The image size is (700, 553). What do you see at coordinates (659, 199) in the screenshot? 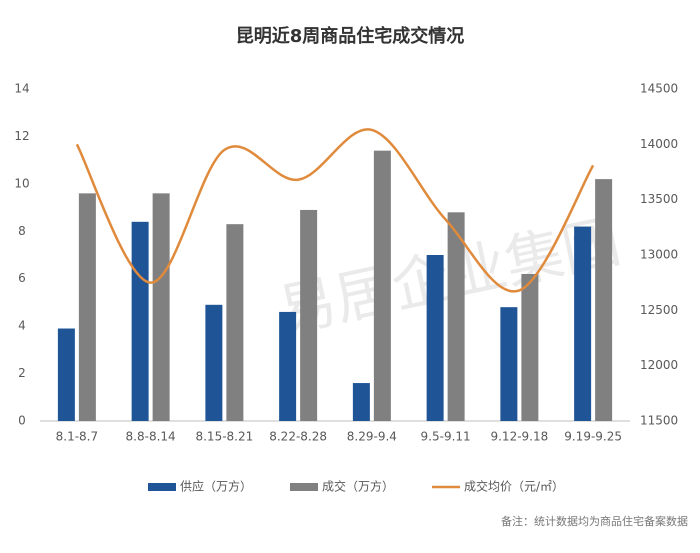
I see `y2-tick-label: 13500` at bounding box center [659, 199].